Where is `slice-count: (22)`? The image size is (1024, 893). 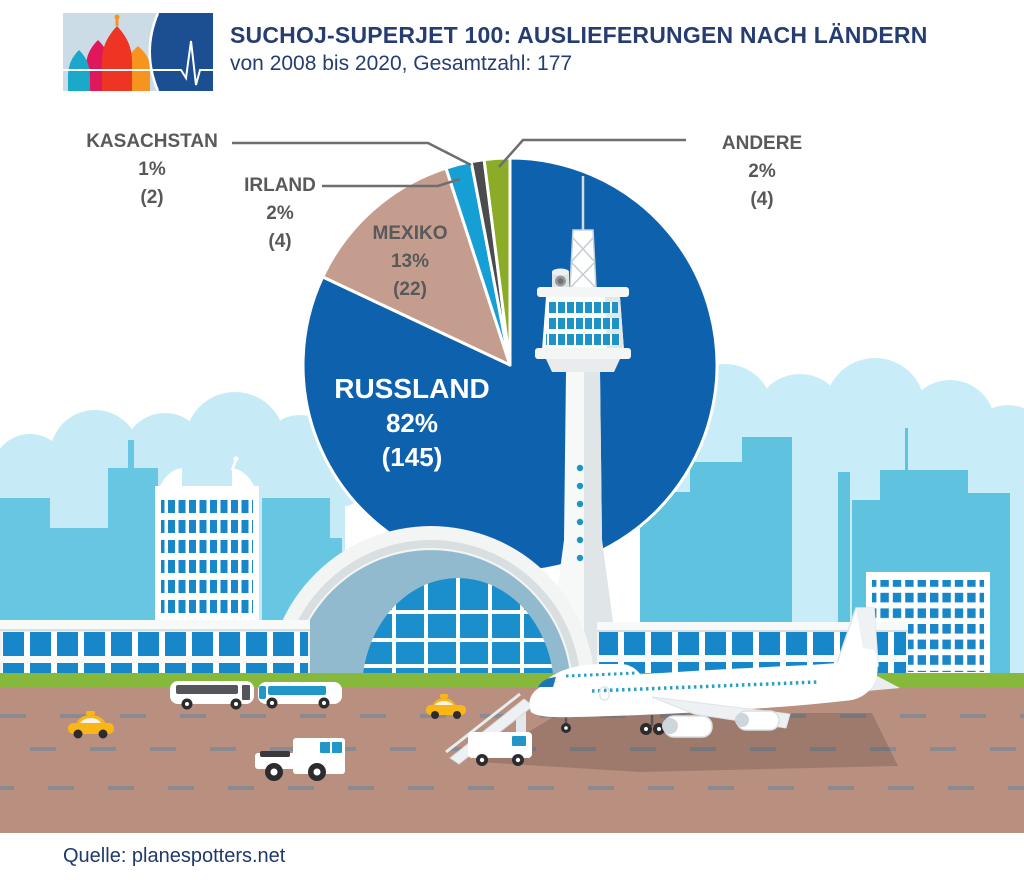 slice-count: (22) is located at coordinates (410, 289).